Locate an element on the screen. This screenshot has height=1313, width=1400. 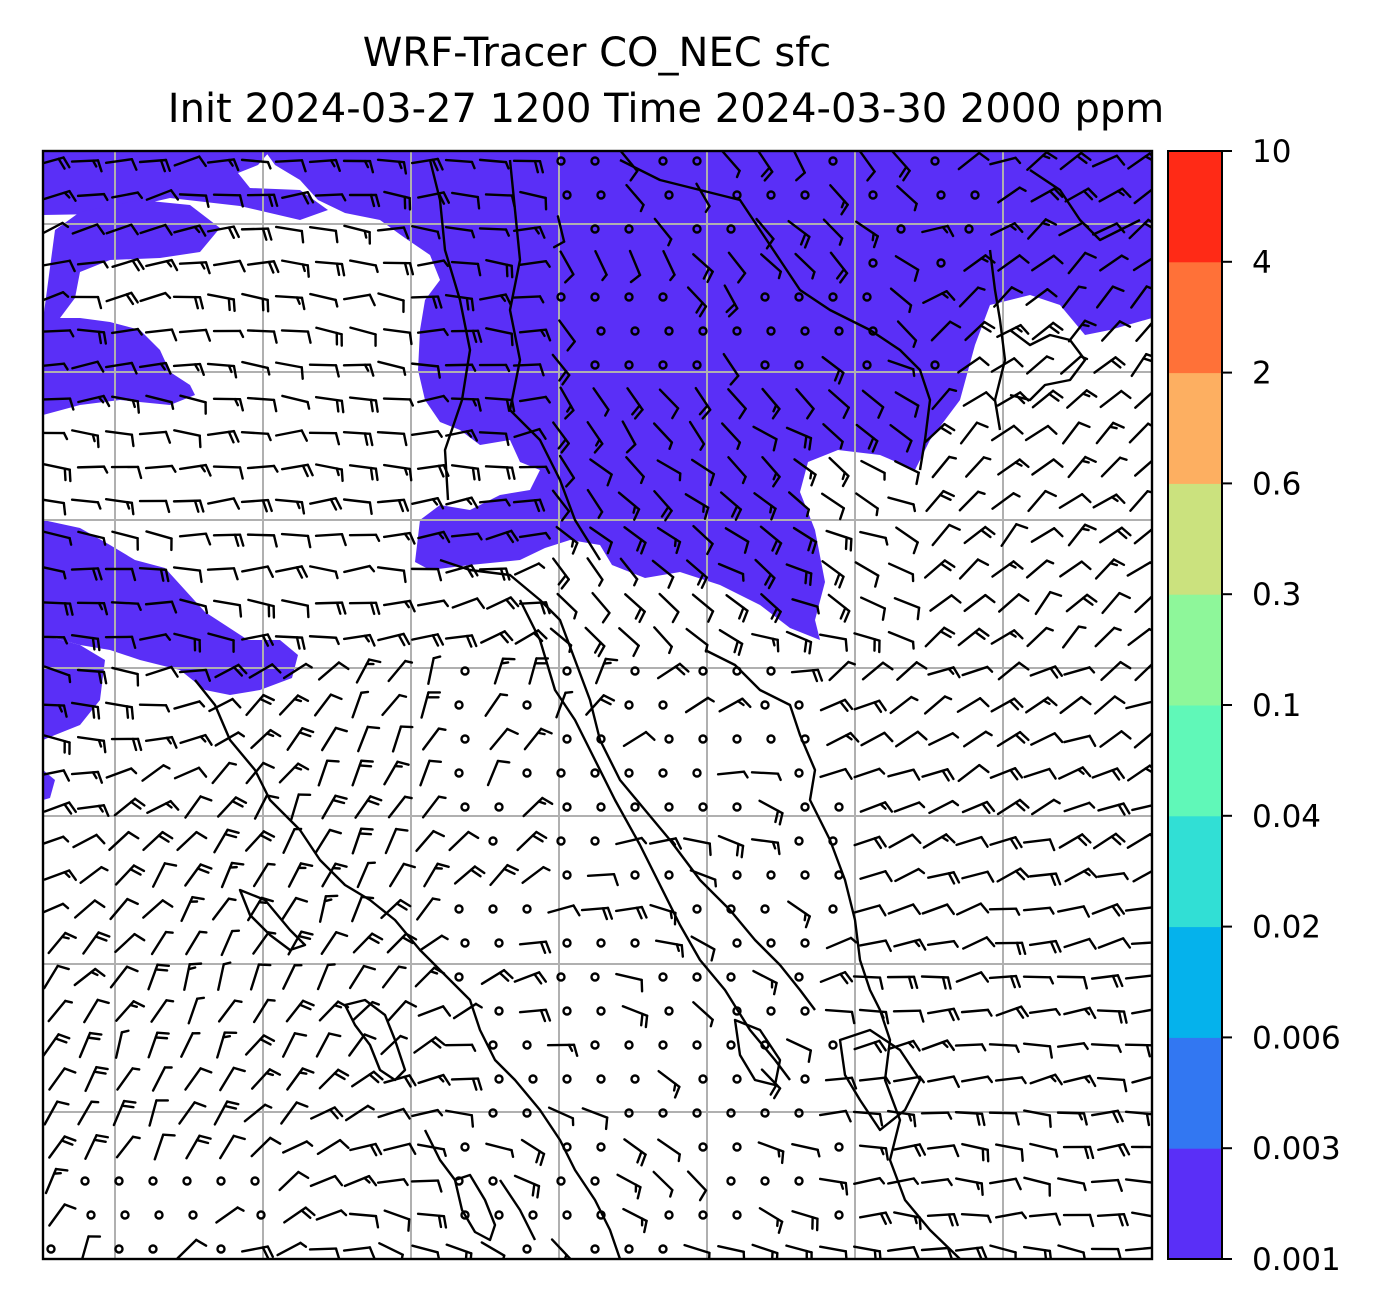
colorbar-segment is located at coordinates (1195, 982).